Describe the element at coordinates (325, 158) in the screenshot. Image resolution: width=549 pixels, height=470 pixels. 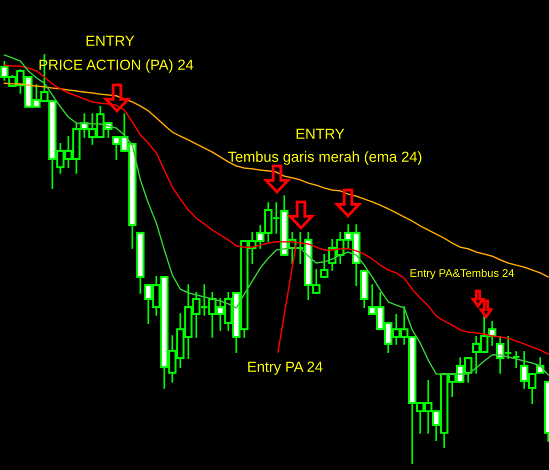
I see `annotation: Tembus garis merah (ema 24)` at that location.